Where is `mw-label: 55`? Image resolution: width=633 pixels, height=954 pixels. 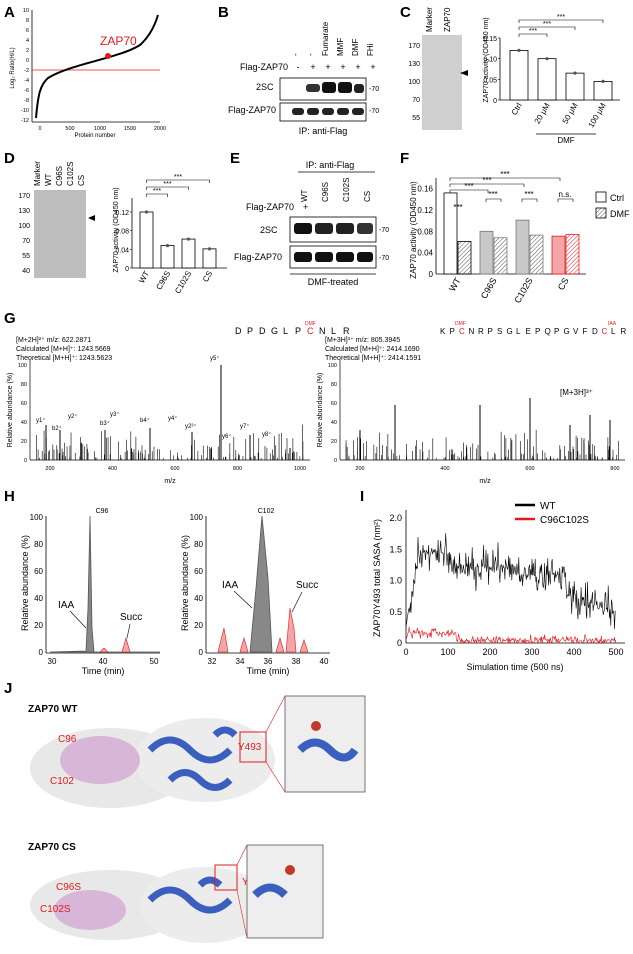
mw-label: 55 is located at coordinates (416, 118).